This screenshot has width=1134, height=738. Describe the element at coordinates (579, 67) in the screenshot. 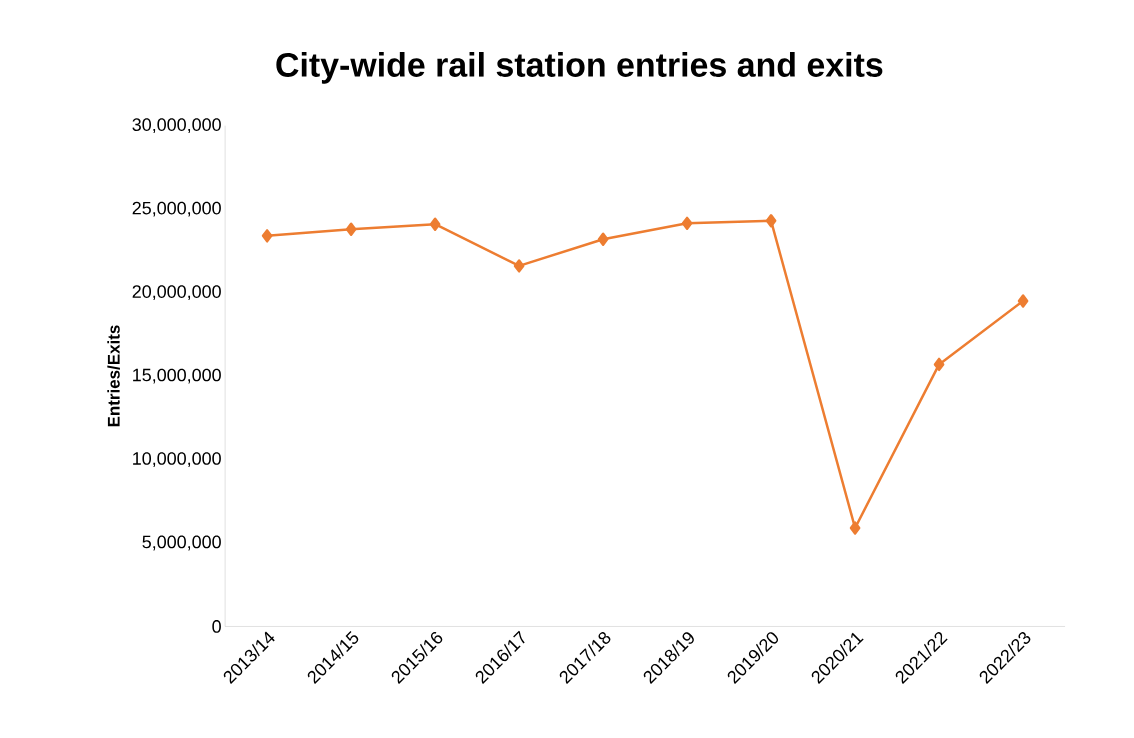

I see `chart-title: City-wide rail station entries and exits` at that location.